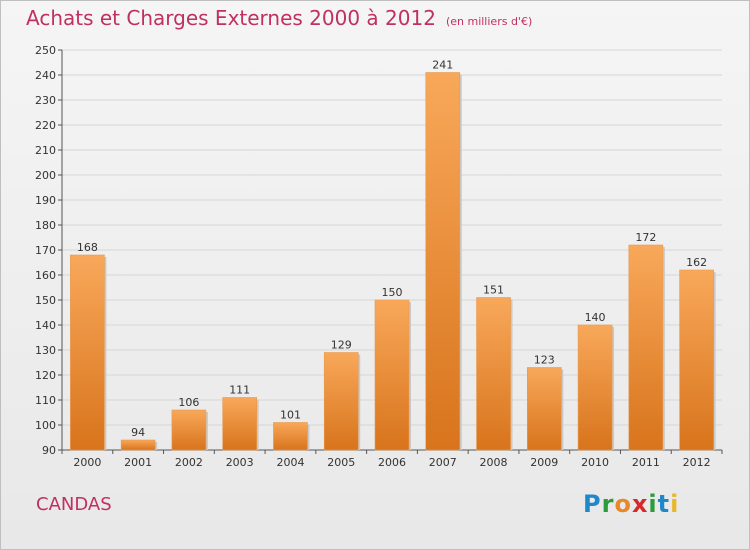  I want to click on y-tick-label: 180, so click(45, 225).